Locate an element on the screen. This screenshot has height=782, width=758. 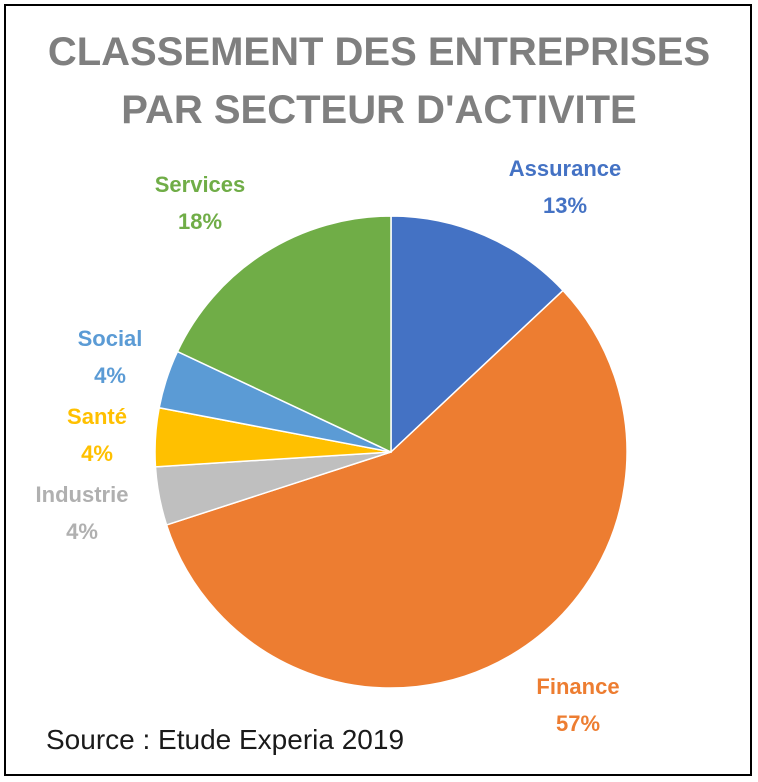
slice-label-social: Social is located at coordinates (110, 338).